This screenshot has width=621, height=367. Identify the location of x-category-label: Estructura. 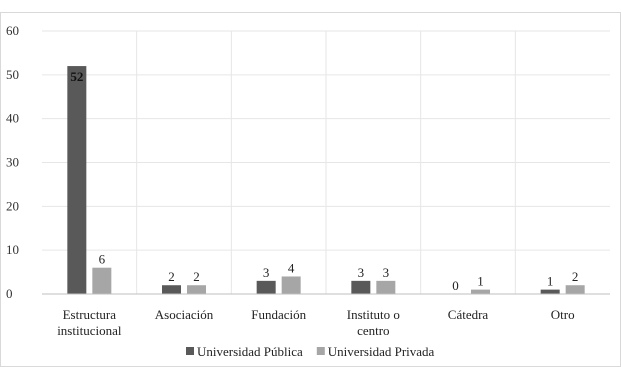
(90, 314).